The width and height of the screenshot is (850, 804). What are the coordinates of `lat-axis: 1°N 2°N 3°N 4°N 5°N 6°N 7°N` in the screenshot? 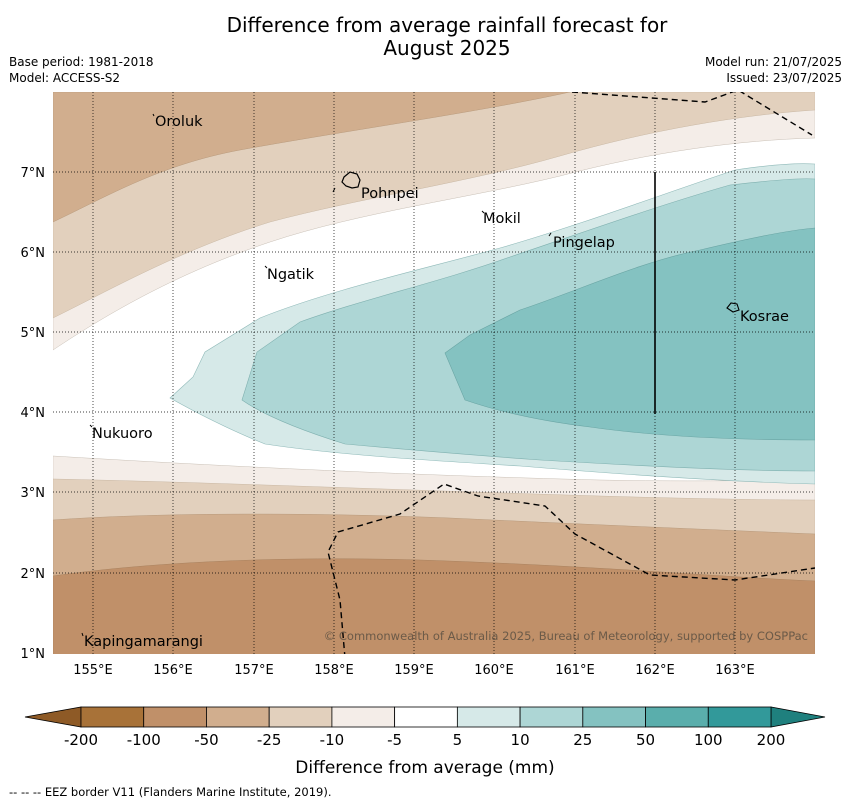 It's located at (33, 414).